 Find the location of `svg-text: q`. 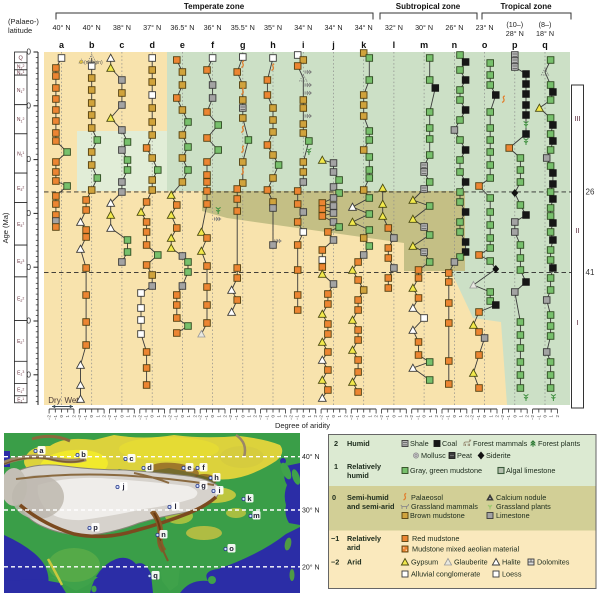

svg-text: q is located at coordinates (155, 575).